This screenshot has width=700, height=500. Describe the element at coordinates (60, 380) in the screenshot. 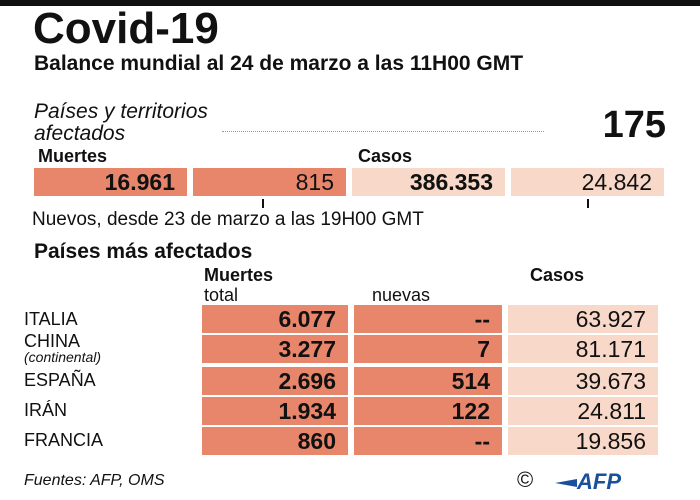

I see `country-name: ESPAÑA` at that location.